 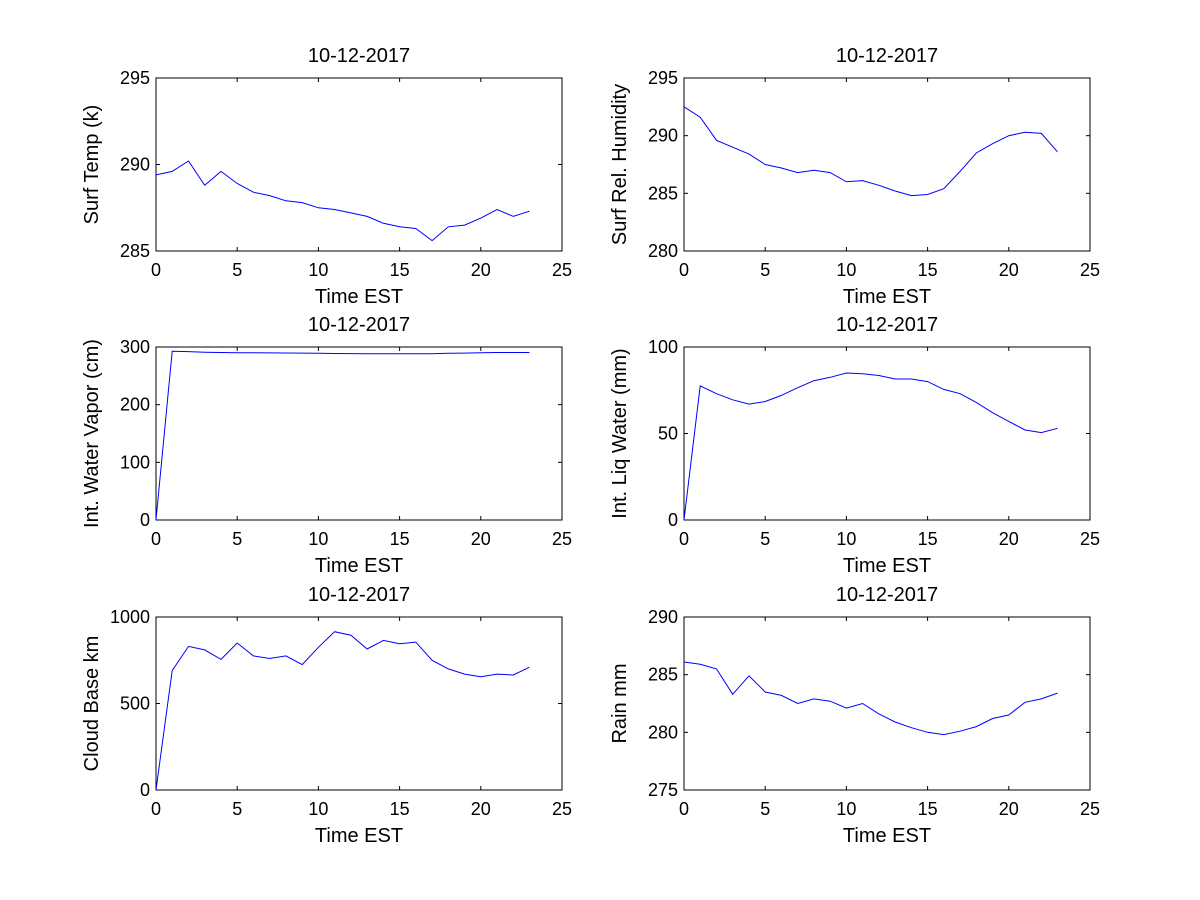 What do you see at coordinates (92, 704) in the screenshot?
I see `y-axis-label: Cloud Base km` at bounding box center [92, 704].